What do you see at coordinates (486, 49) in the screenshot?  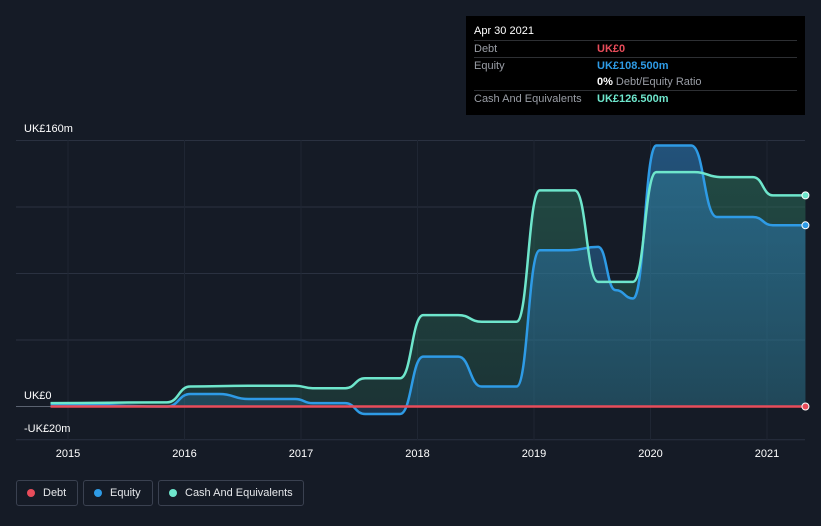 I see `tooltip-debt-label: Debt` at bounding box center [486, 49].